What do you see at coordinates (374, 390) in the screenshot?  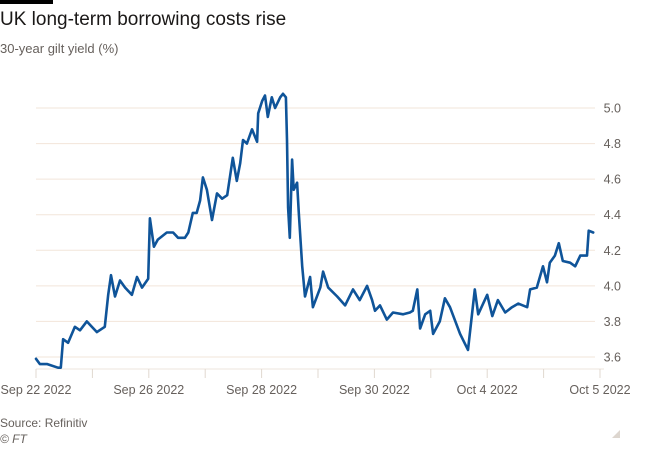 I see `x-tick-label: Sep 30 2022` at bounding box center [374, 390].